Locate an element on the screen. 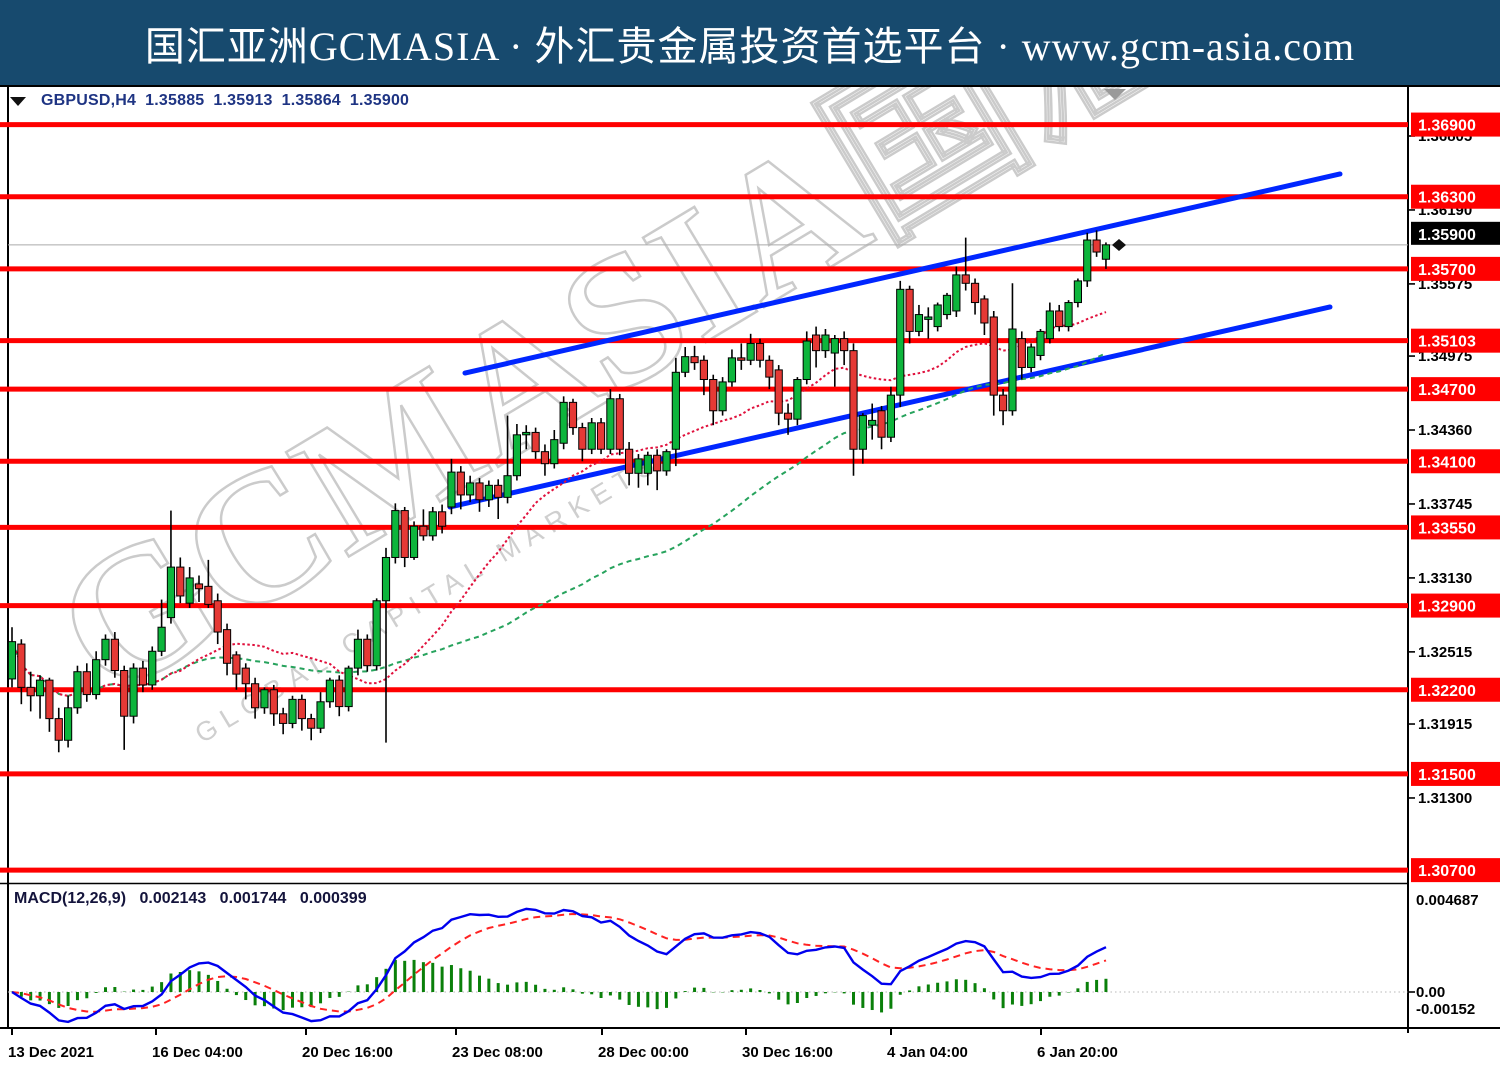 Image resolution: width=1500 pixels, height=1071 pixels. macd-signal-line is located at coordinates (559, 962).